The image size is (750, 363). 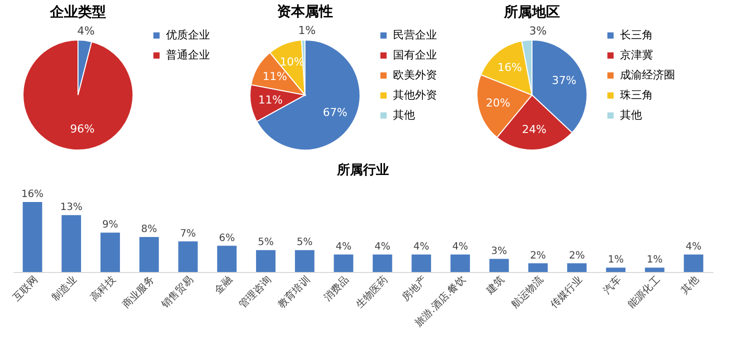 What do you see at coordinates (415, 75) in the screenshot?
I see `legend-label: 欧美外资` at bounding box center [415, 75].